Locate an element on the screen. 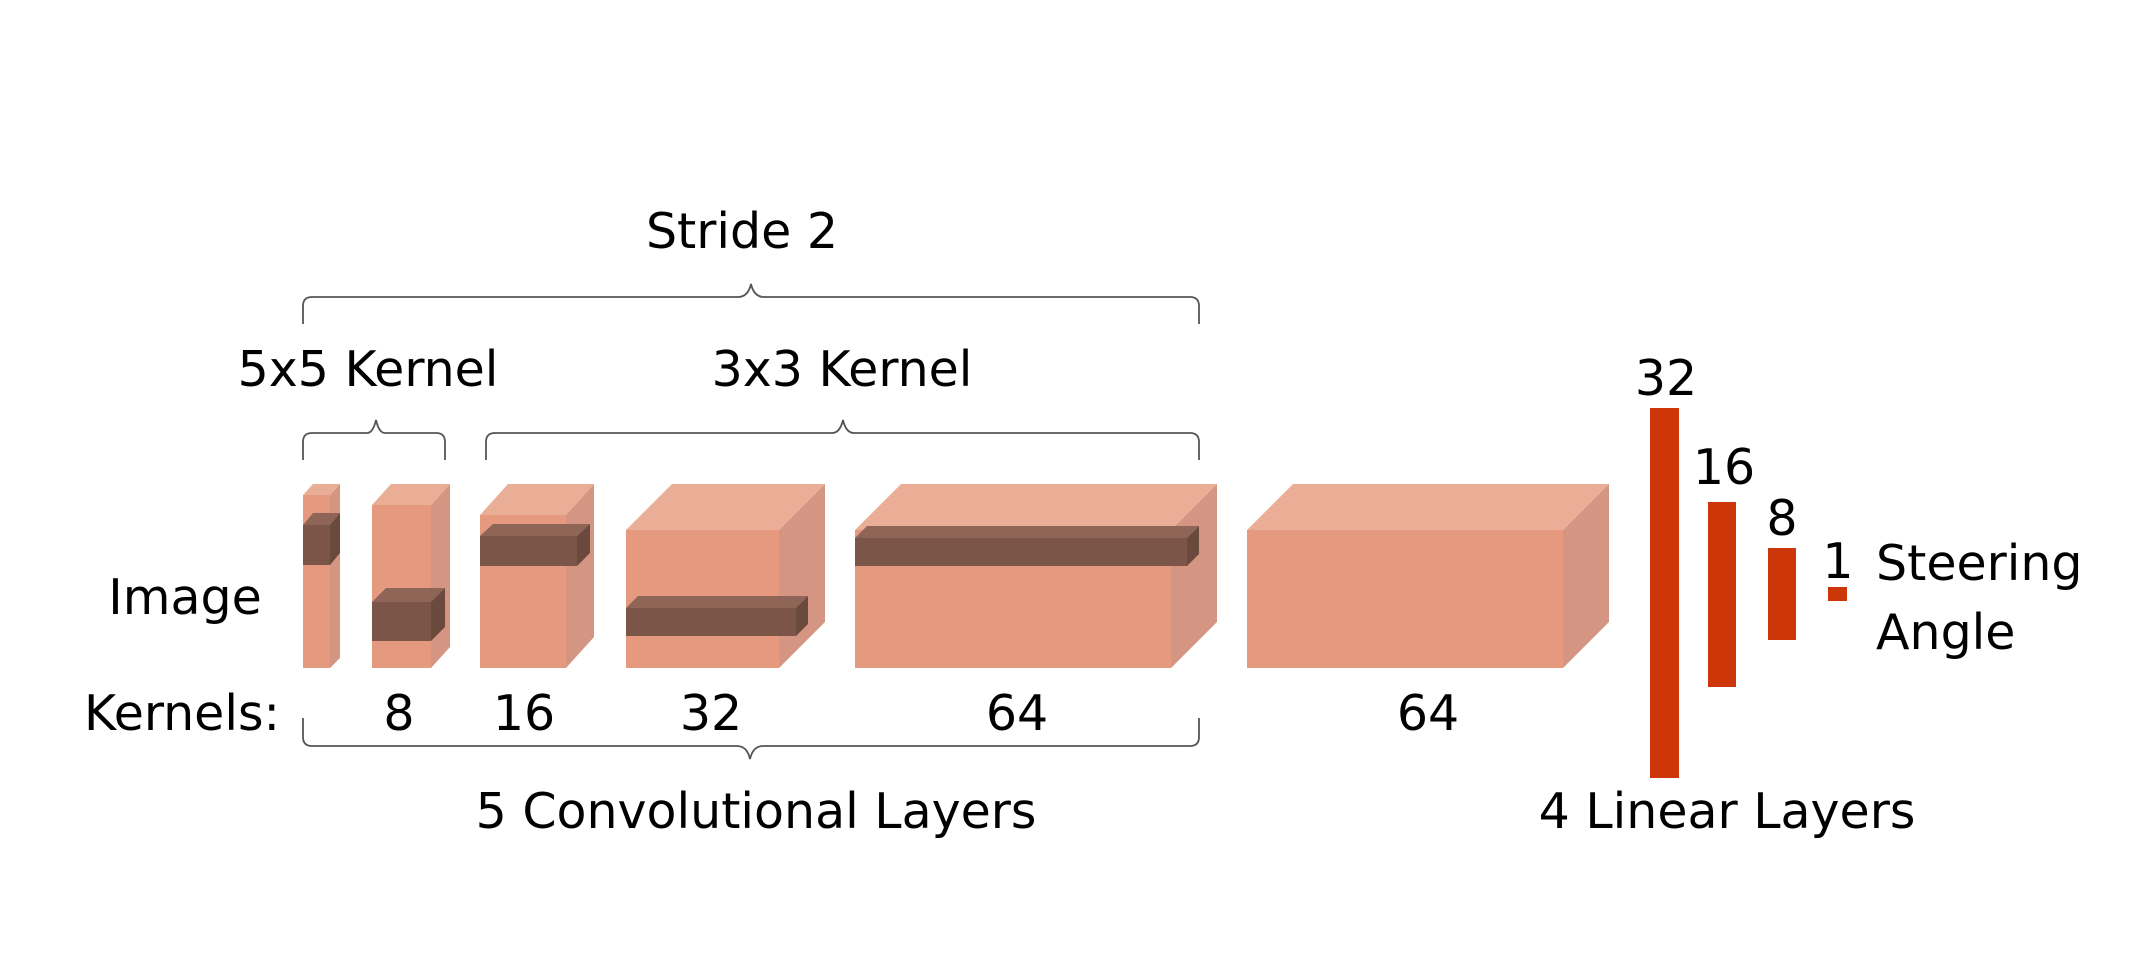  kernel-patch-2-top is located at coordinates (535, 530).